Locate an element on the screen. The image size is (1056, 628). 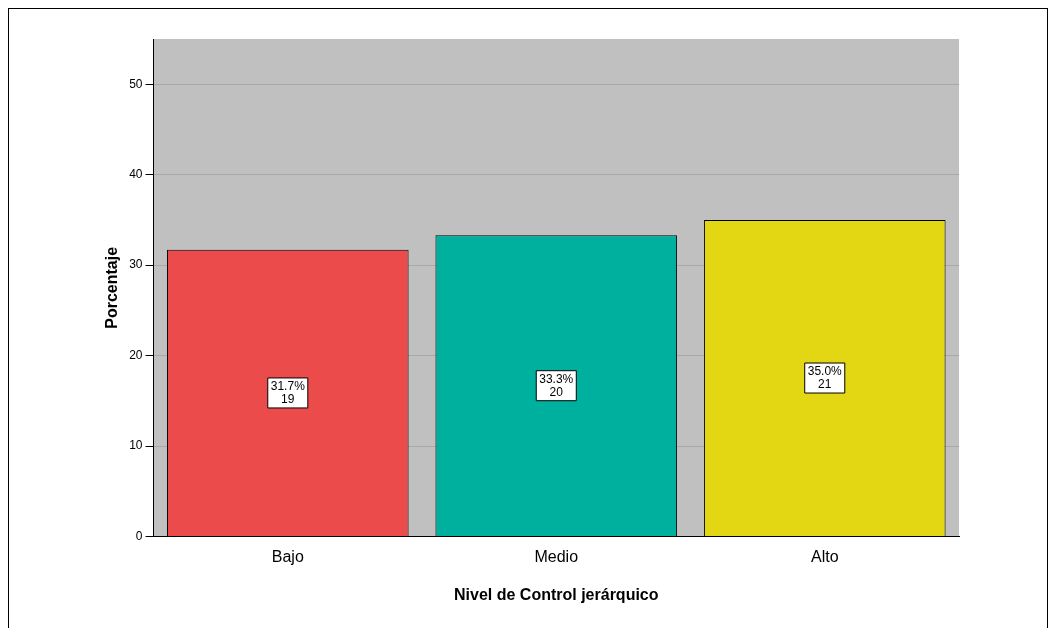
data-label: 31.7% 19 is located at coordinates (288, 392).